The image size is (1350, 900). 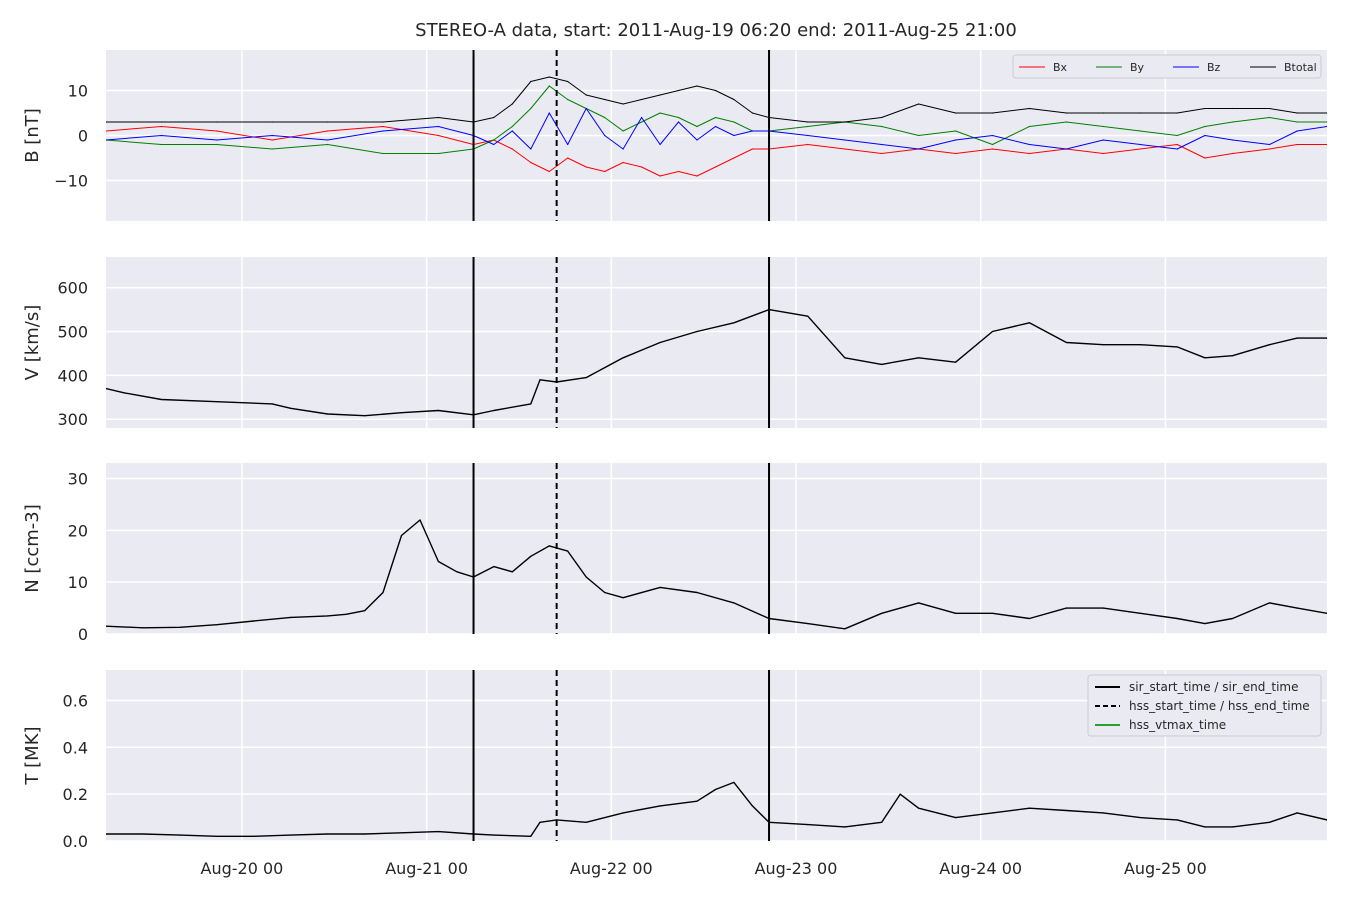 I want to click on y-axis-label: T [MK], so click(x=32, y=755).